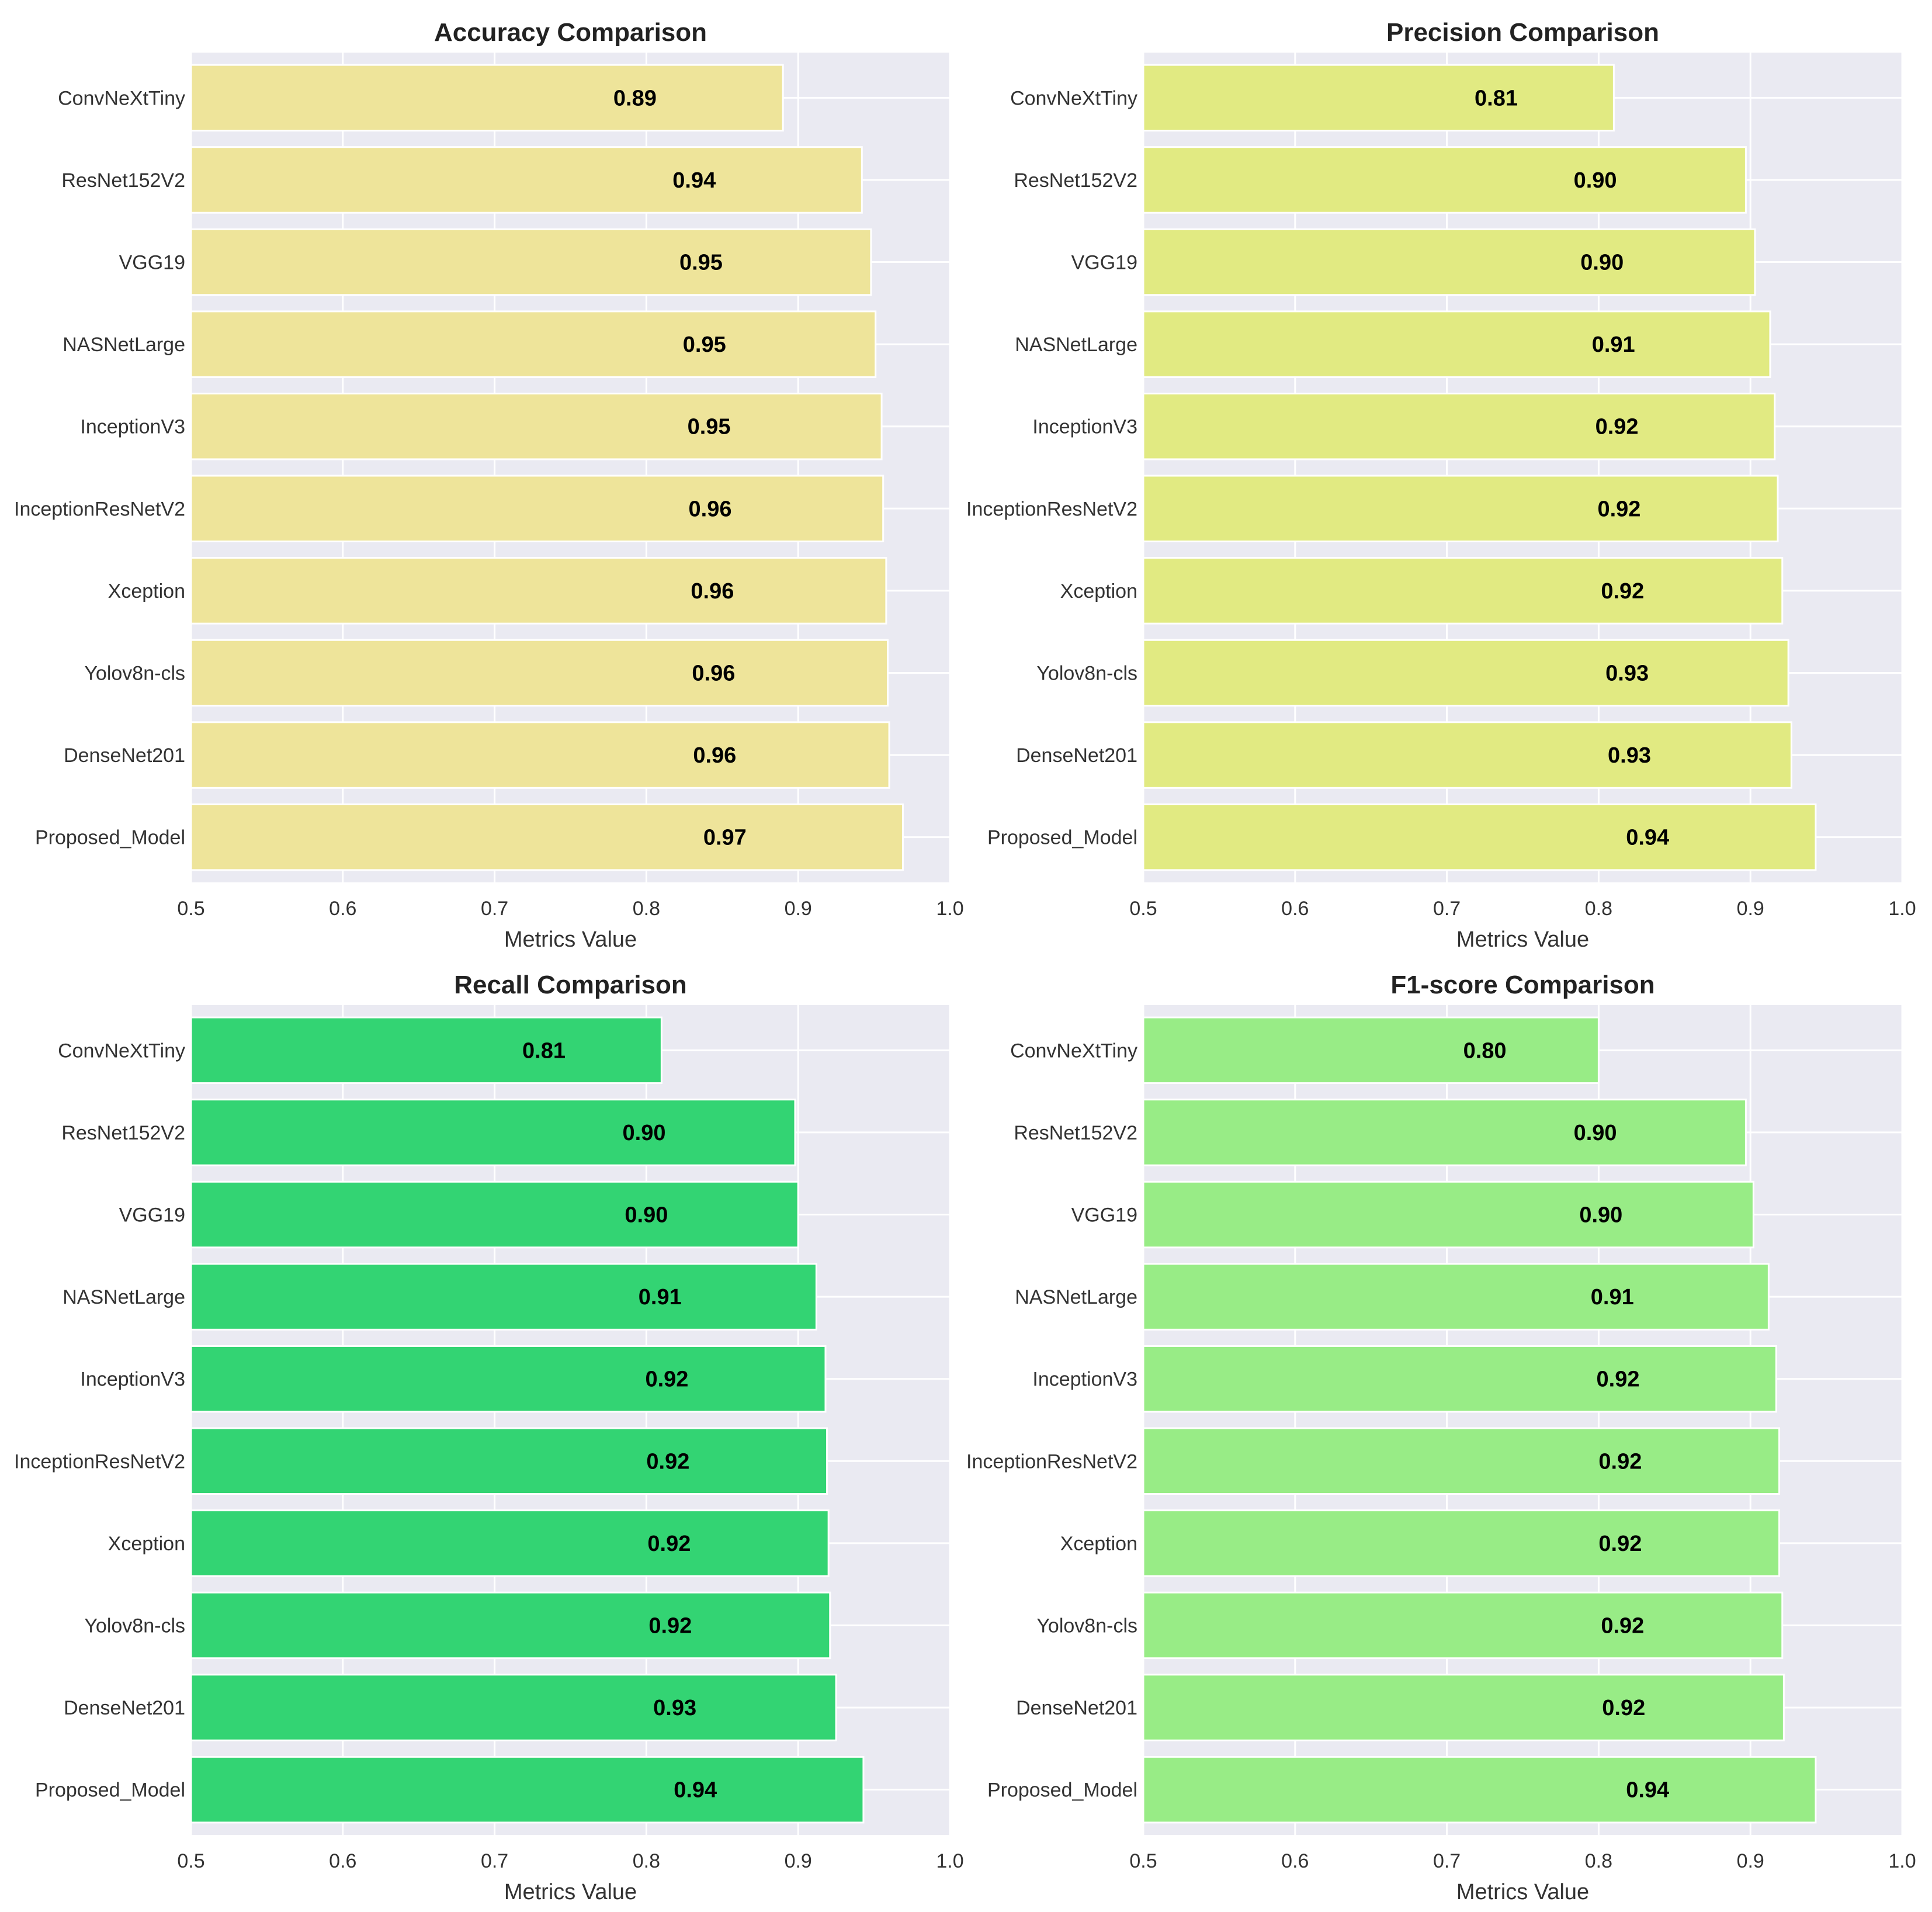  Describe the element at coordinates (1522, 985) in the screenshot. I see `chart-title: F1-score Comparison` at that location.